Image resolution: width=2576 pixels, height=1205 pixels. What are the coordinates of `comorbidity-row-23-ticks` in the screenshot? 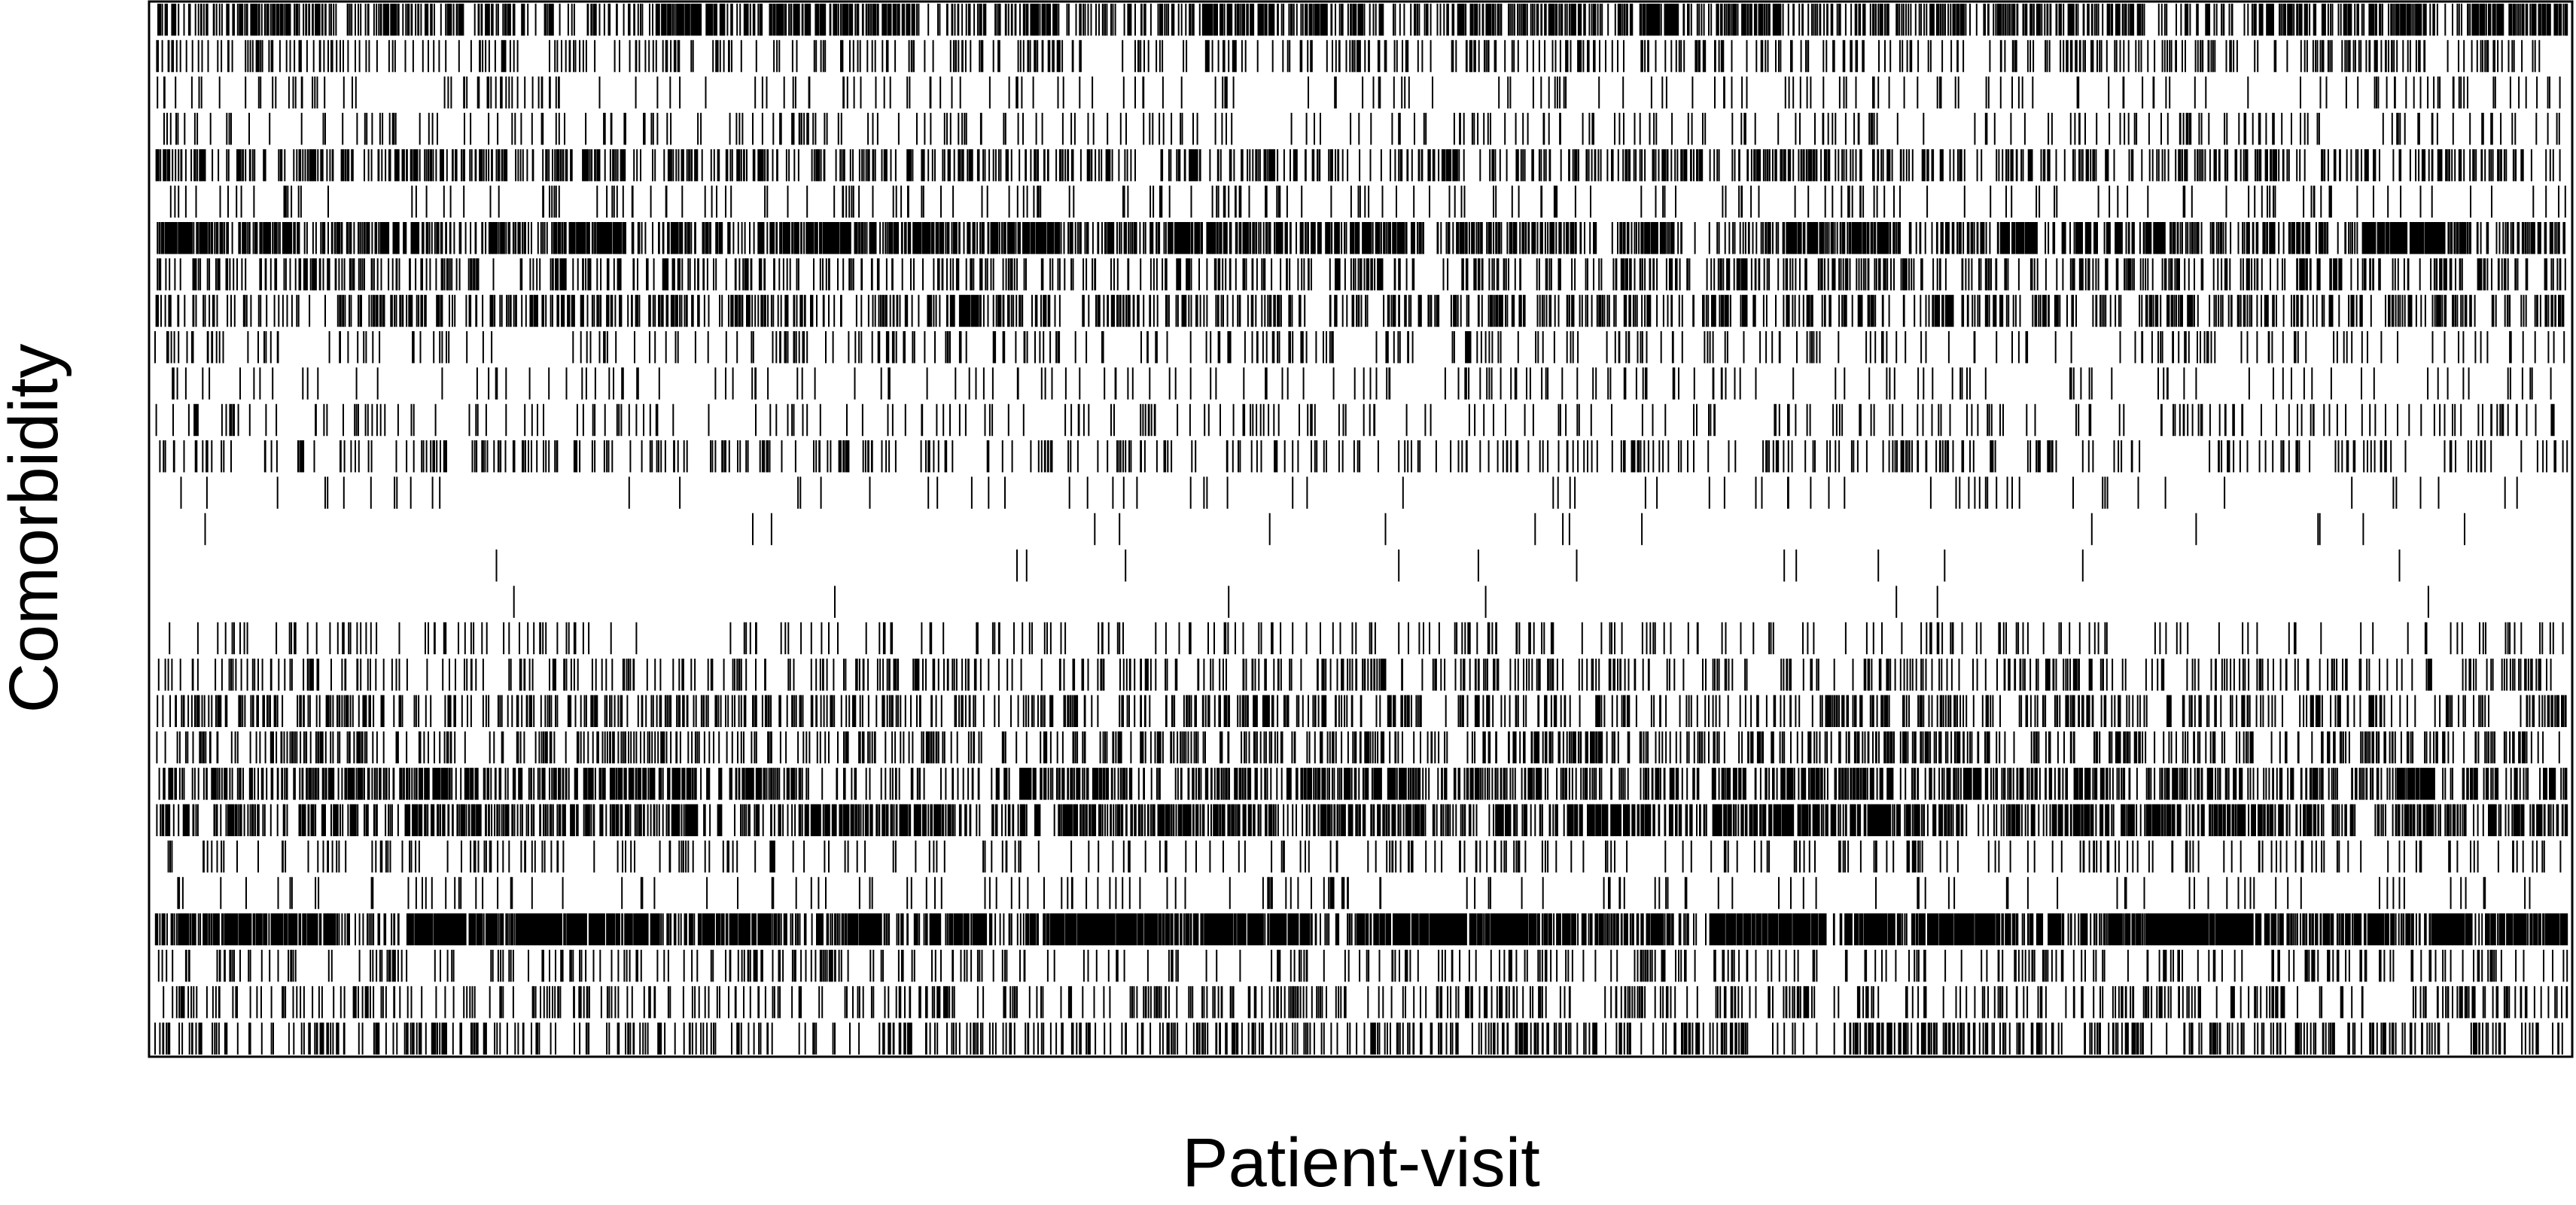 It's located at (1362, 820).